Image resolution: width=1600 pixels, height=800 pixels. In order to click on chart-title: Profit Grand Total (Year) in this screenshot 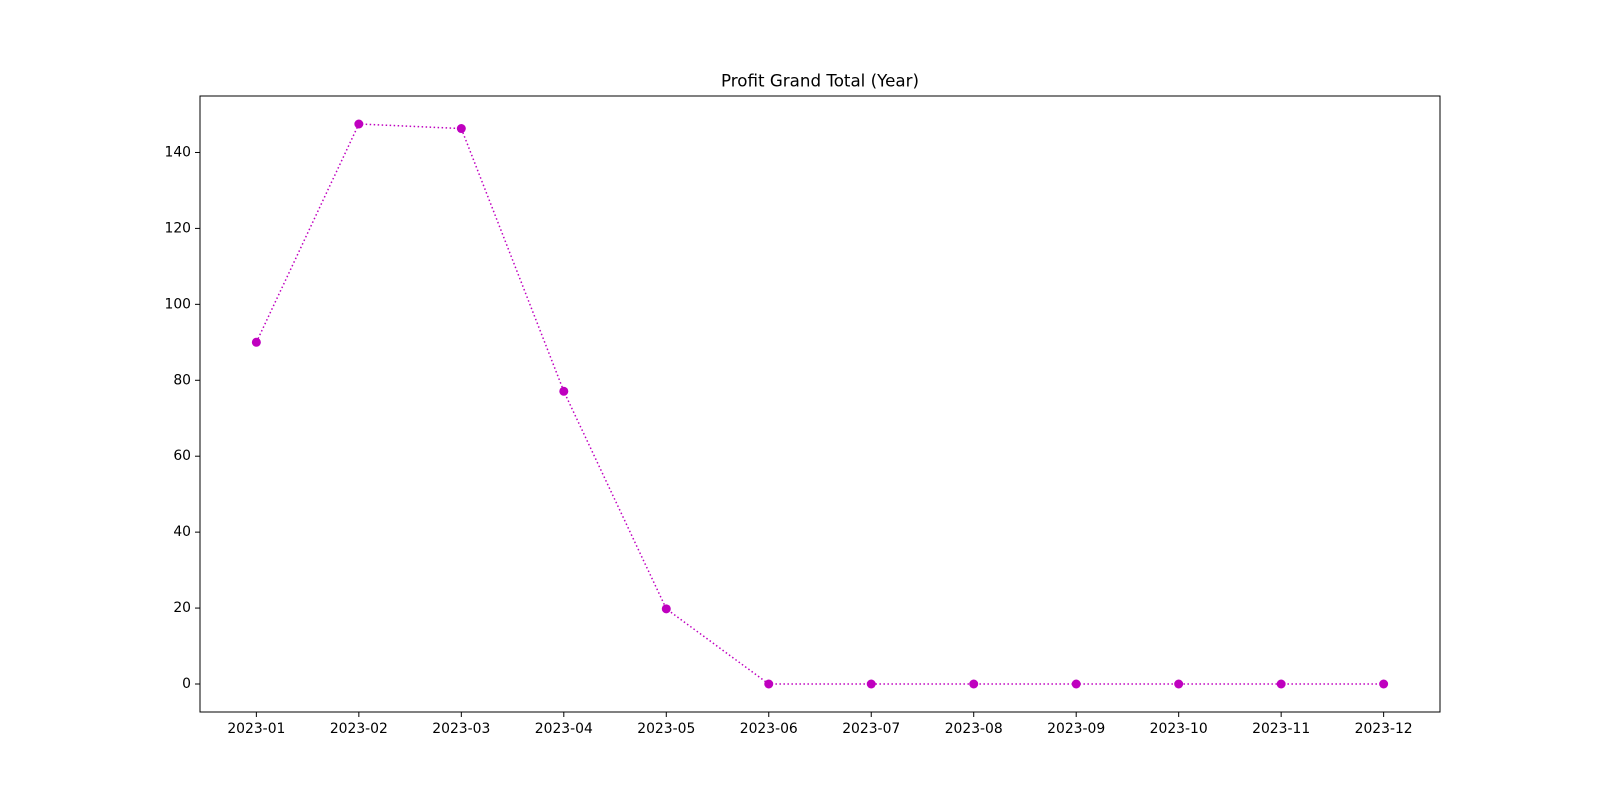, I will do `click(820, 81)`.